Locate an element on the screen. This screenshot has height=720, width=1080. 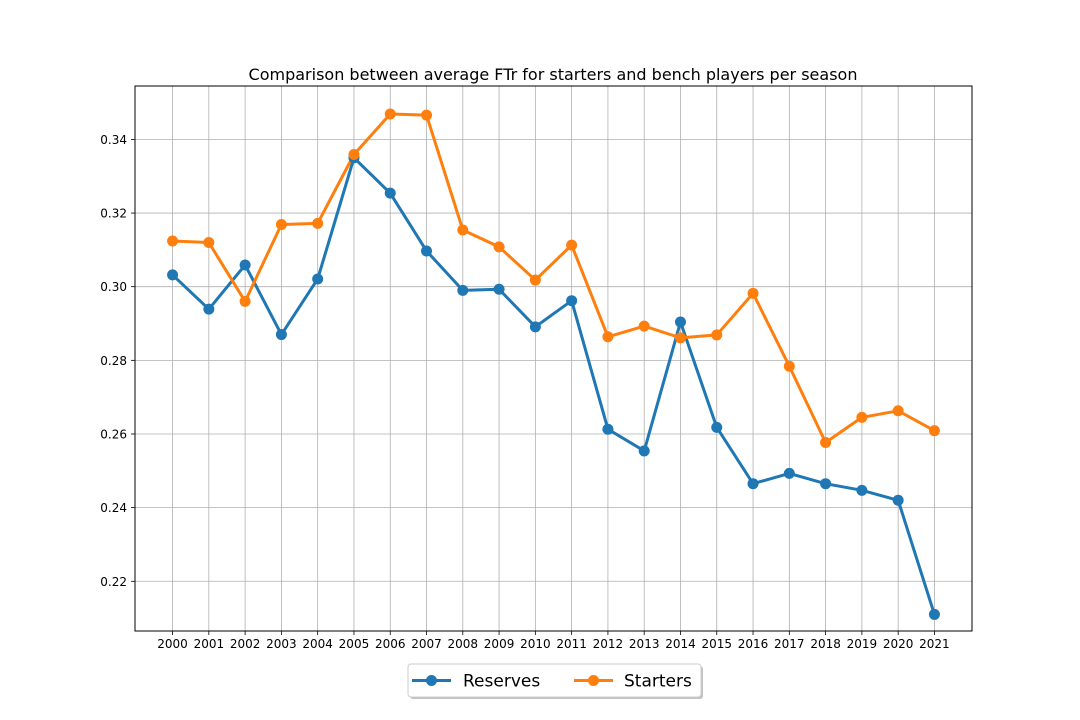
y-tick-label: 0.26 is located at coordinates (113, 434).